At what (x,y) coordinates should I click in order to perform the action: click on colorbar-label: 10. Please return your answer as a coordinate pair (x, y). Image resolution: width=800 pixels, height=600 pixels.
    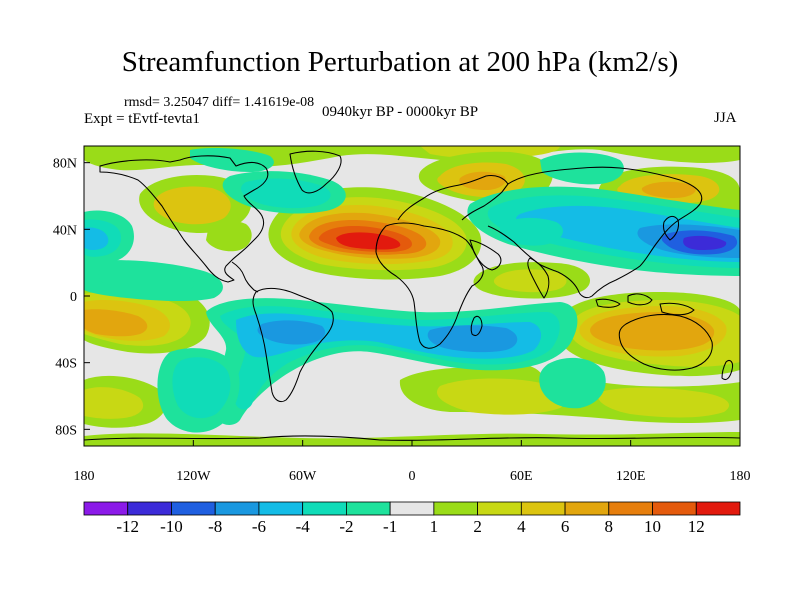
    Looking at the image, I should click on (652, 526).